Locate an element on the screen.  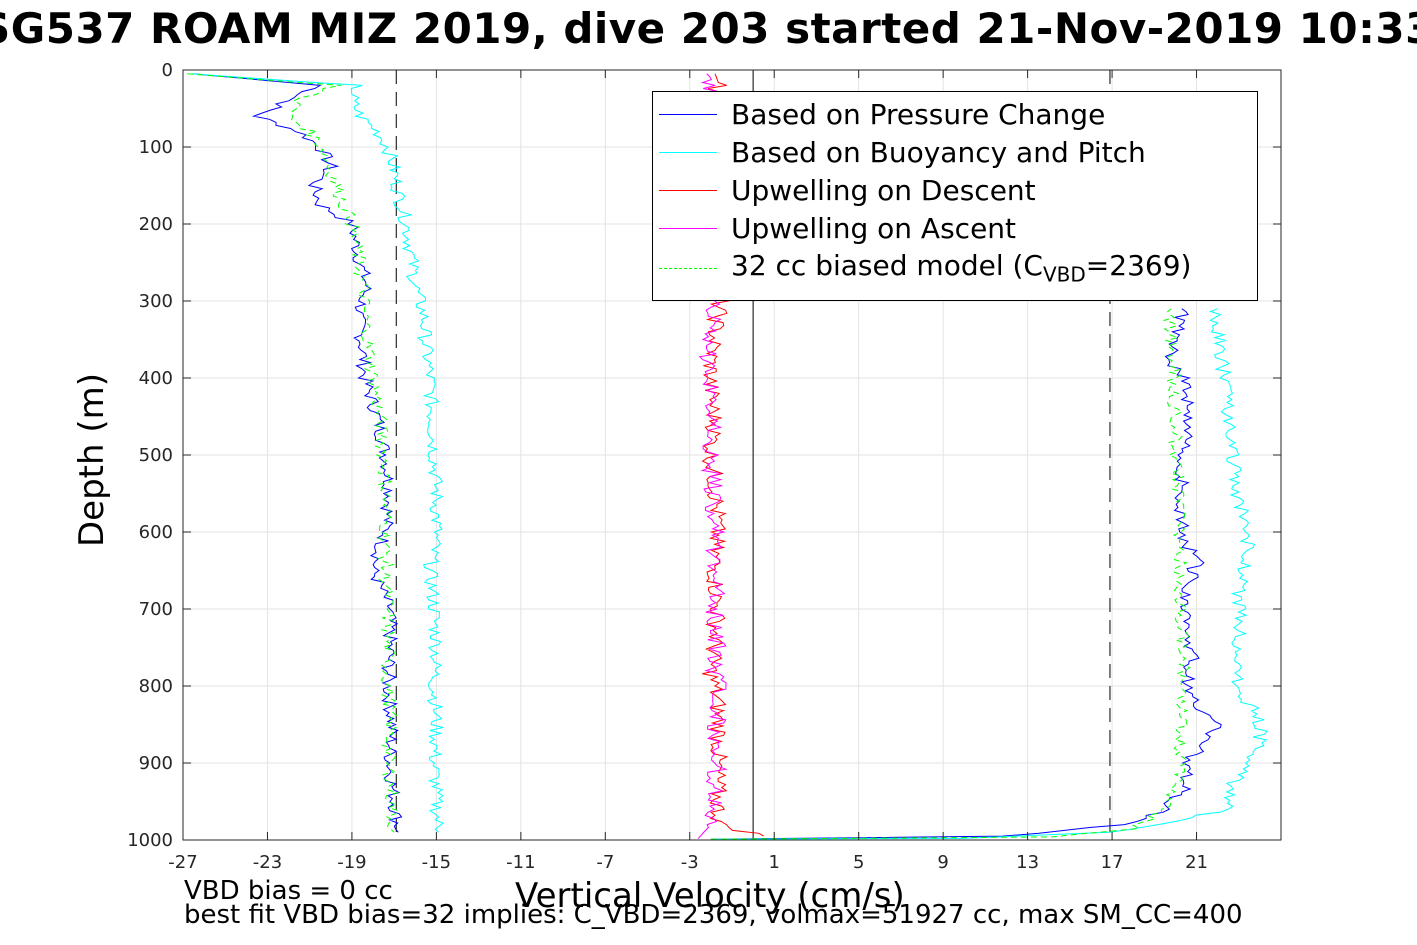
vbd-bias-note: VBD bias = 0 cc is located at coordinates (288, 891).